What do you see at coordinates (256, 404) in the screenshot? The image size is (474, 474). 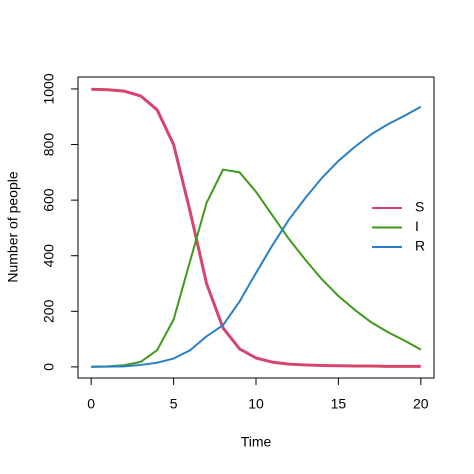 I see `x-tick-label: 10` at bounding box center [256, 404].